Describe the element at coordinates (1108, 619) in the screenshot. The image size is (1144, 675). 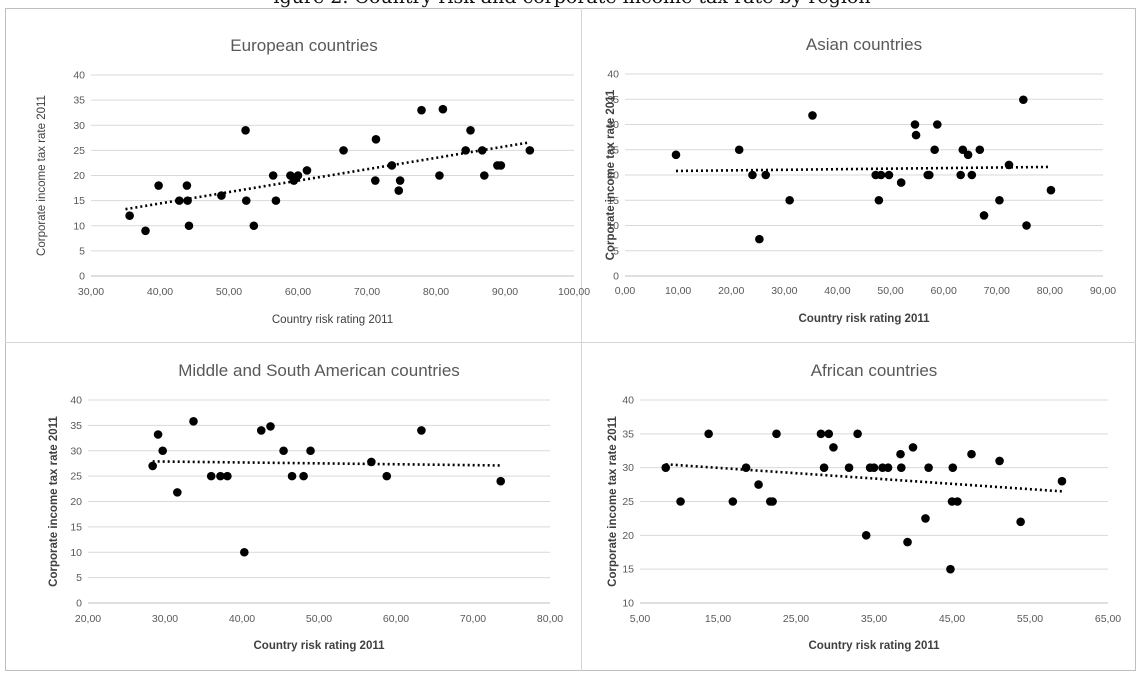
I see `x-tick-label: 65,00` at that location.